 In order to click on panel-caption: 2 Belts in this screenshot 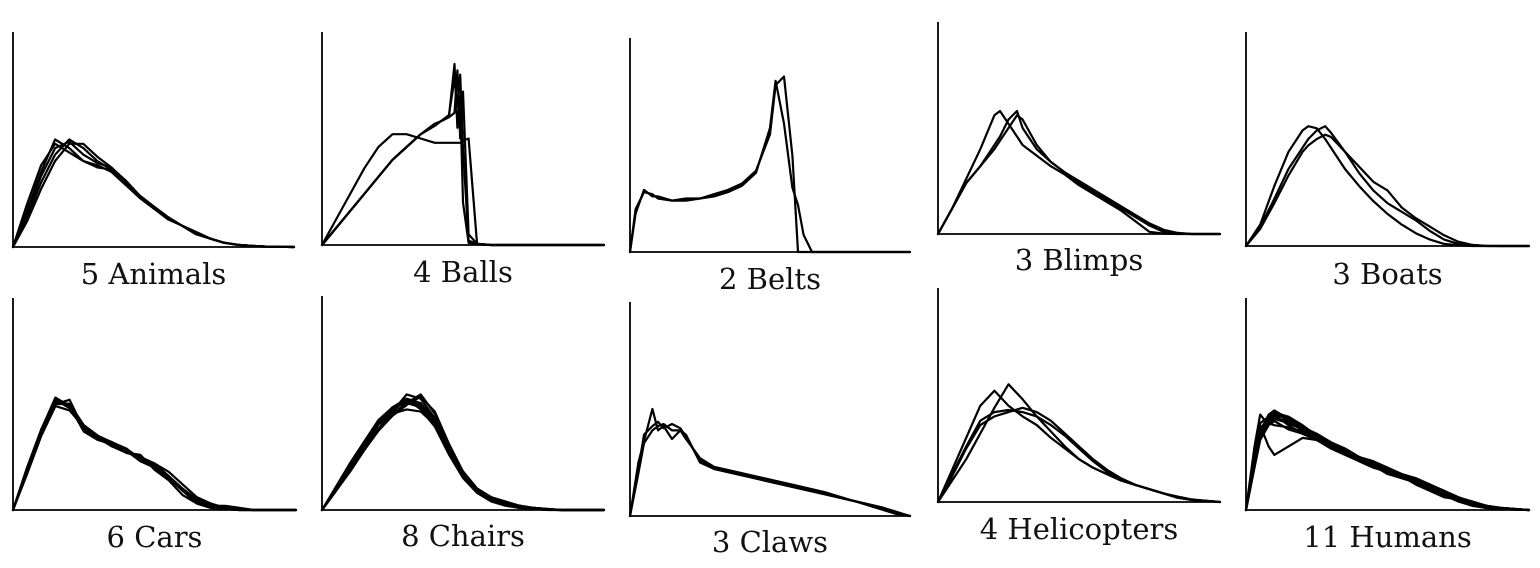, I will do `click(770, 279)`.